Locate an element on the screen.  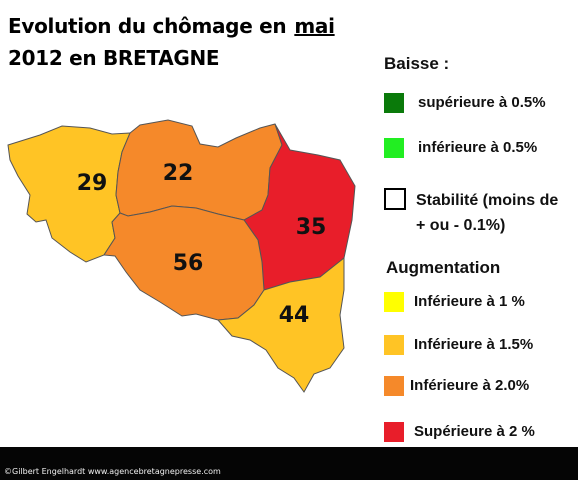
legend-swatch-light-green is located at coordinates (394, 148).